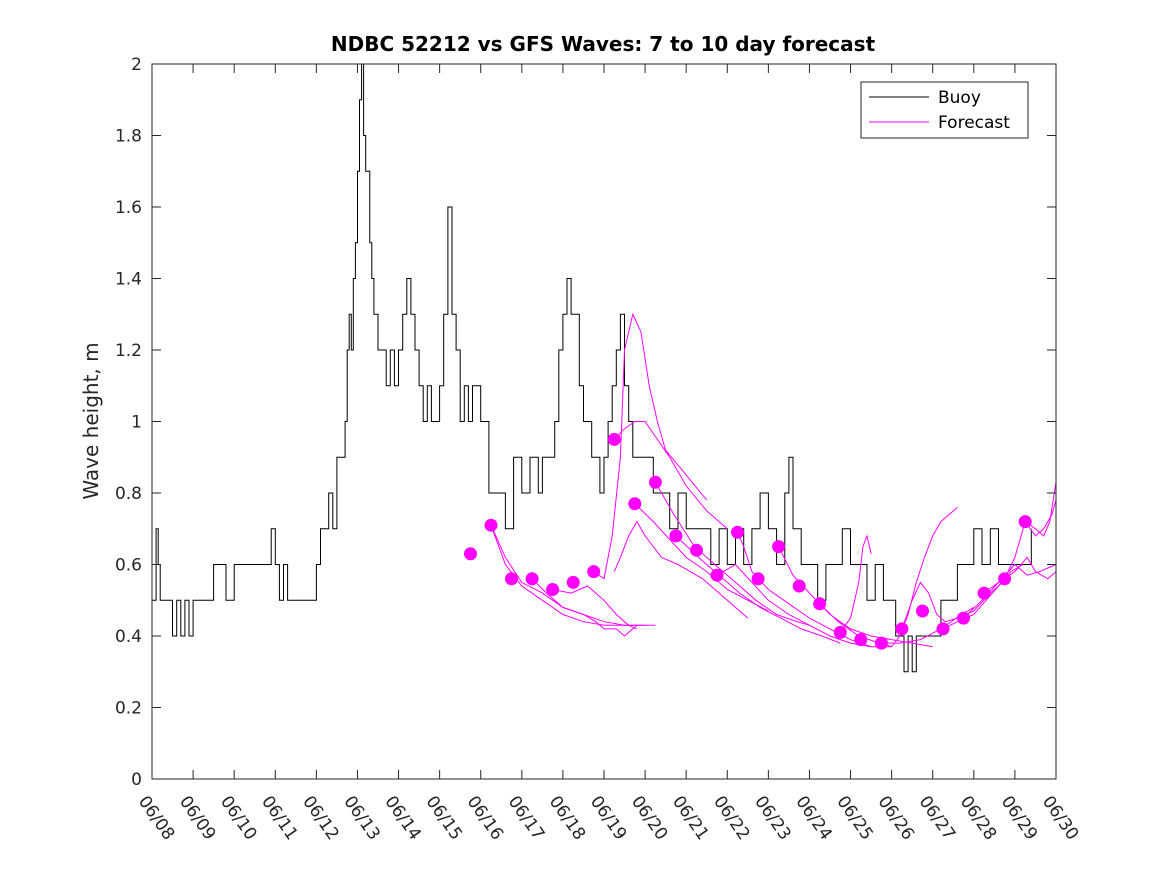 This screenshot has height=875, width=1167. What do you see at coordinates (974, 123) in the screenshot?
I see `legend-forecast-label: Forecast` at bounding box center [974, 123].